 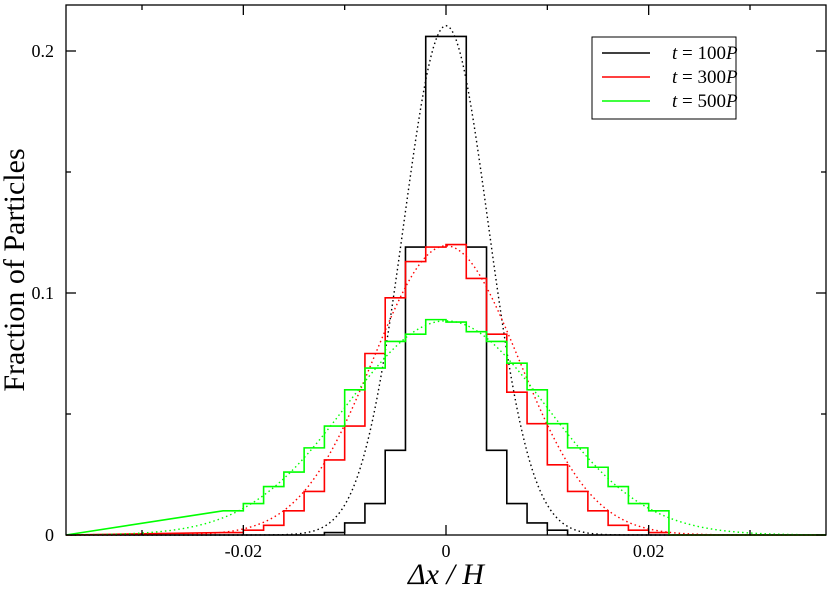 What do you see at coordinates (244, 551) in the screenshot?
I see `x-tick-label: -0.02` at bounding box center [244, 551].